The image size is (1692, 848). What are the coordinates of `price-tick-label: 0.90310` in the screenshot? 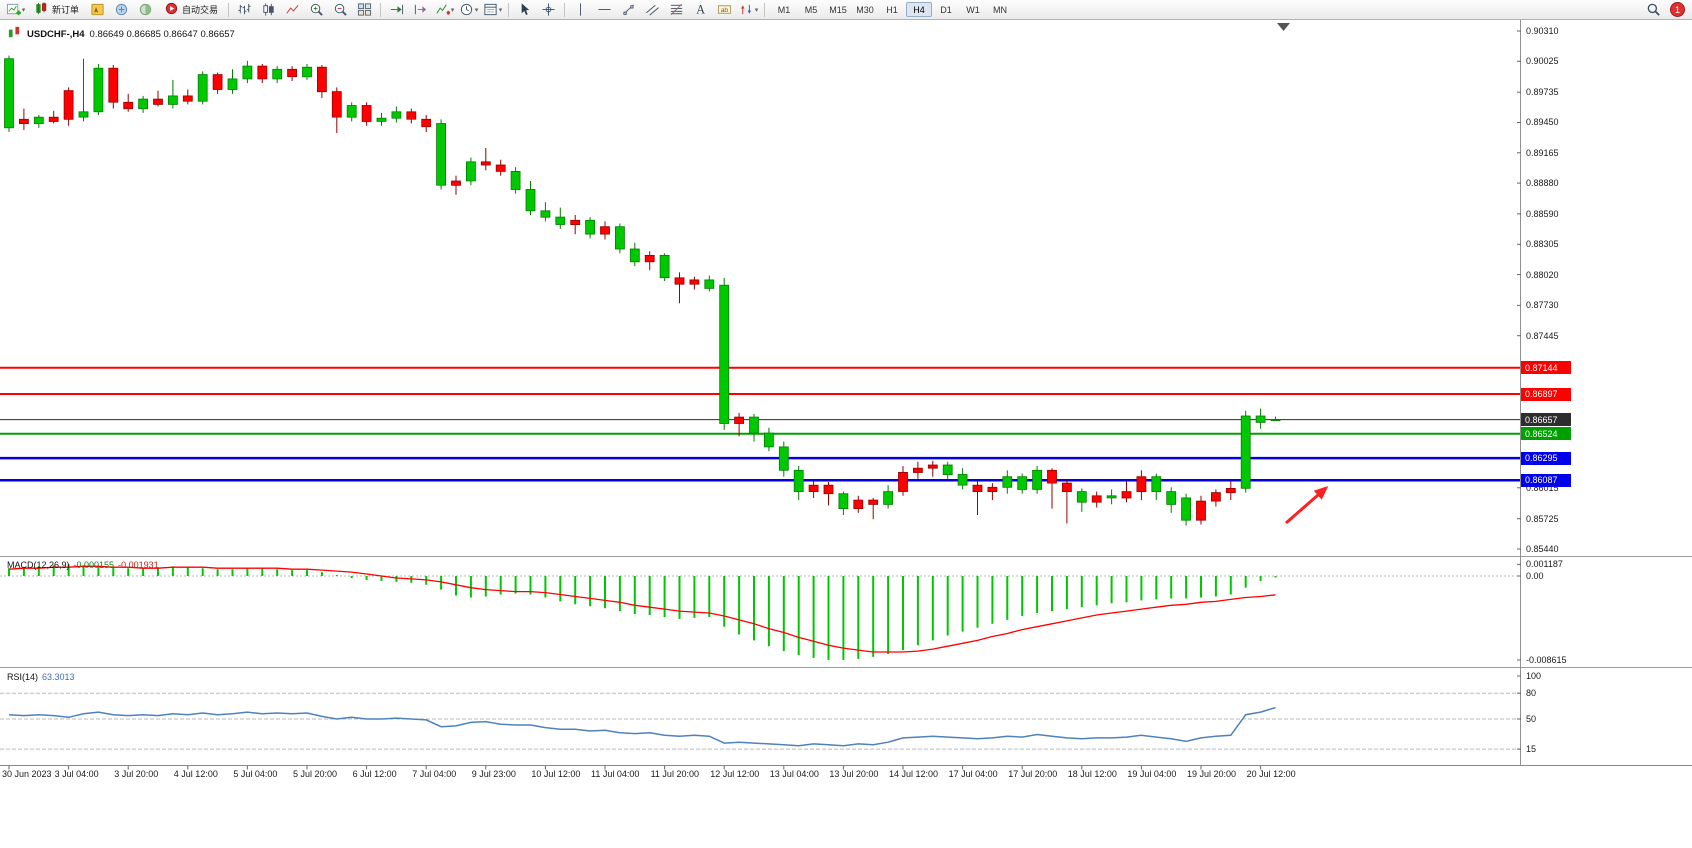 It's located at (1542, 31).